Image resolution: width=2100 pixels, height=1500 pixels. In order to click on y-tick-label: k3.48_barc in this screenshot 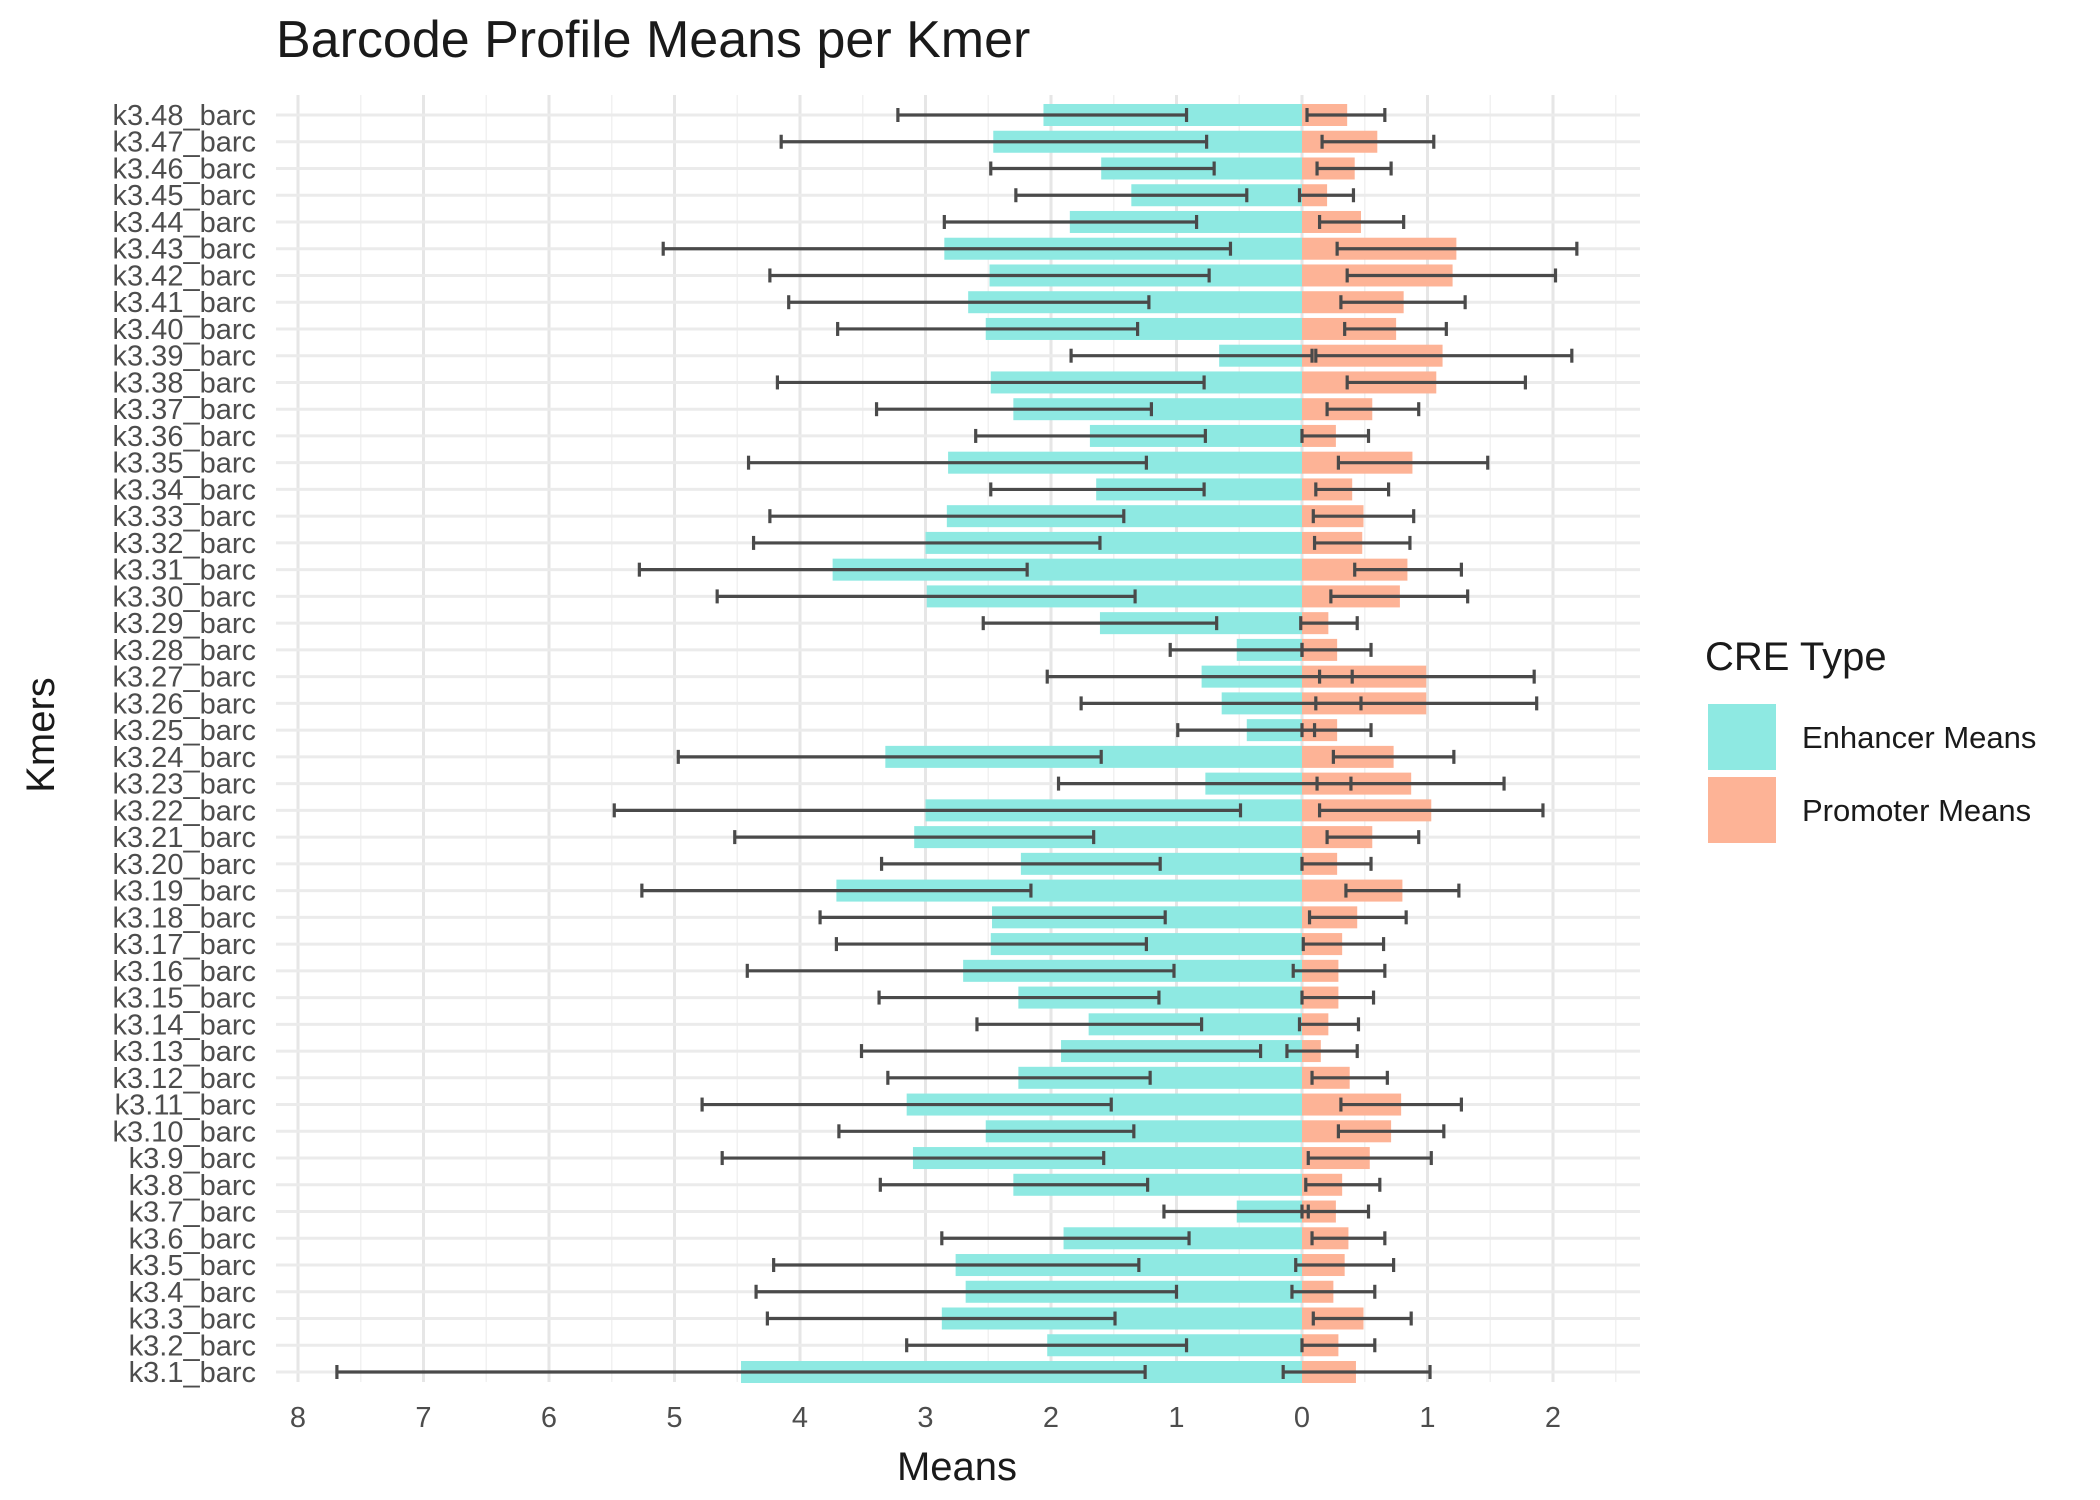, I will do `click(185, 116)`.